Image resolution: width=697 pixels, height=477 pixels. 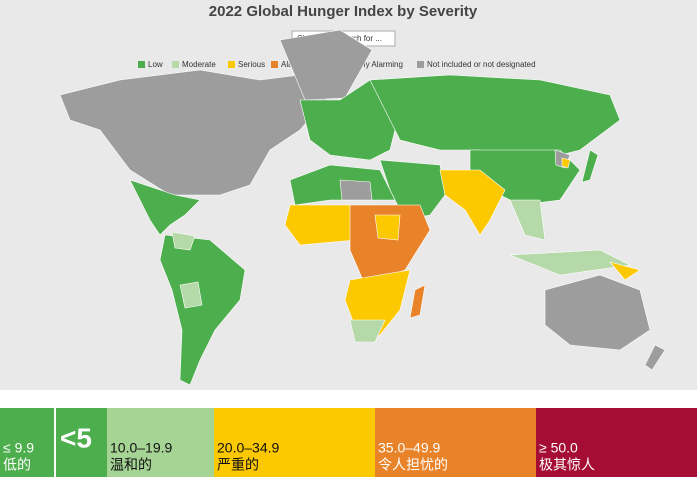 What do you see at coordinates (76, 437) in the screenshot?
I see `scale-note: <5` at bounding box center [76, 437].